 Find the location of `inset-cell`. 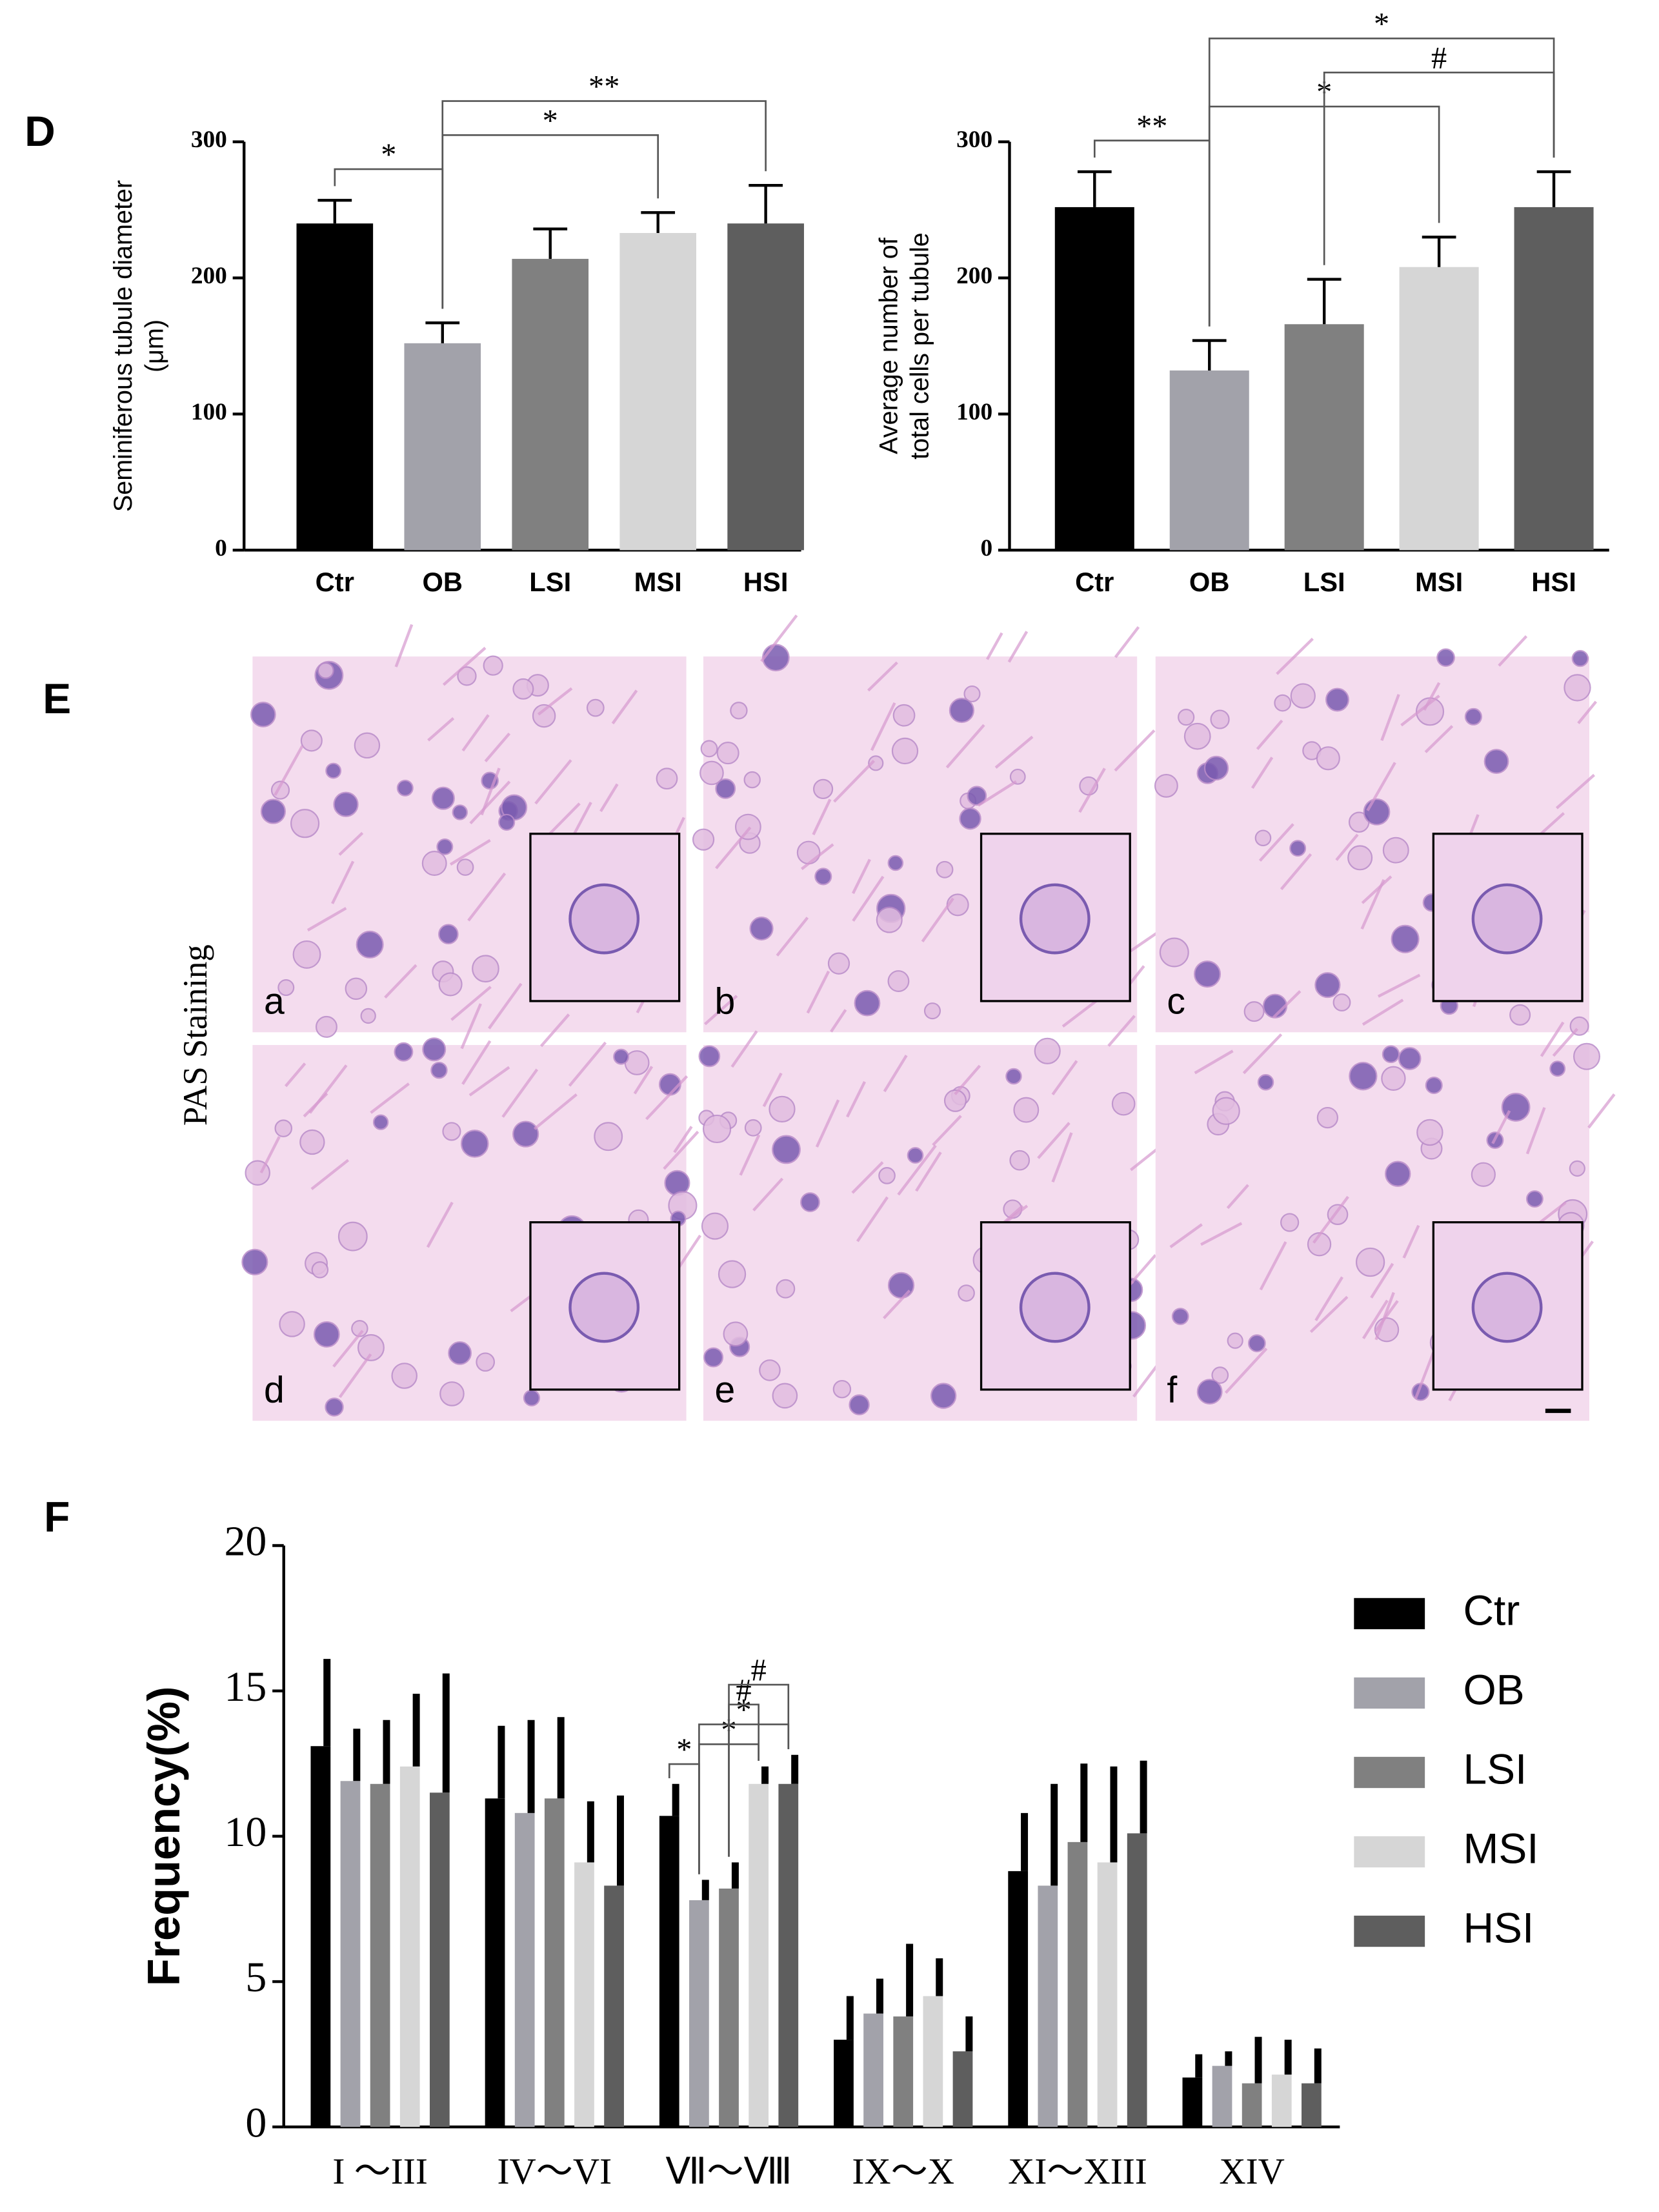

inset-cell is located at coordinates (604, 919).